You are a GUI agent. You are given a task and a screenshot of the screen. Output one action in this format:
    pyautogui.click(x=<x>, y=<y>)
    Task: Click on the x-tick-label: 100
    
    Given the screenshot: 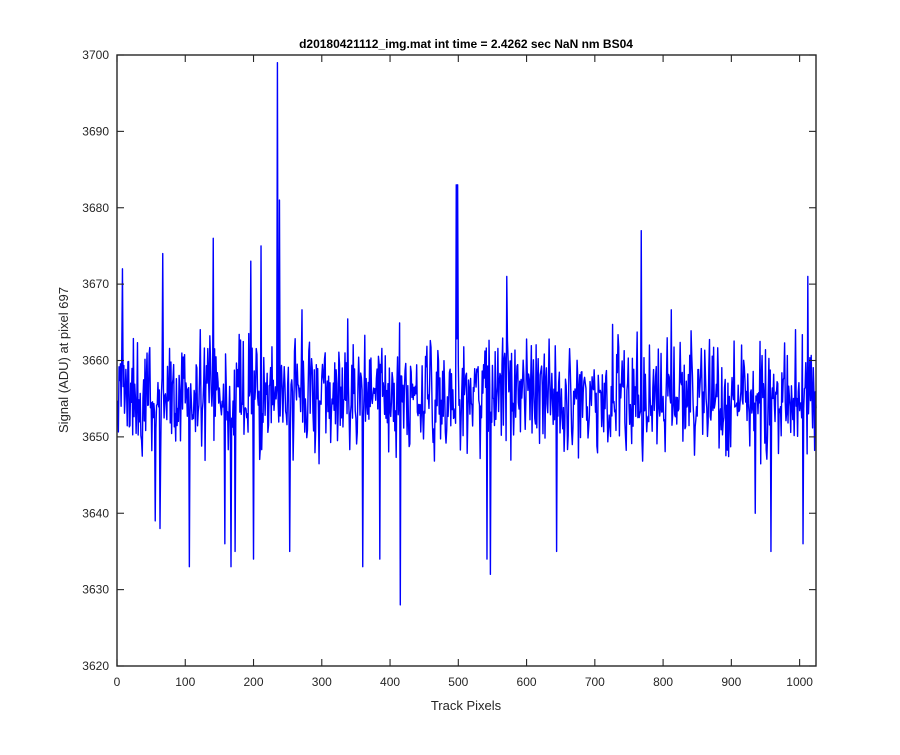 What is the action you would take?
    pyautogui.click(x=185, y=682)
    